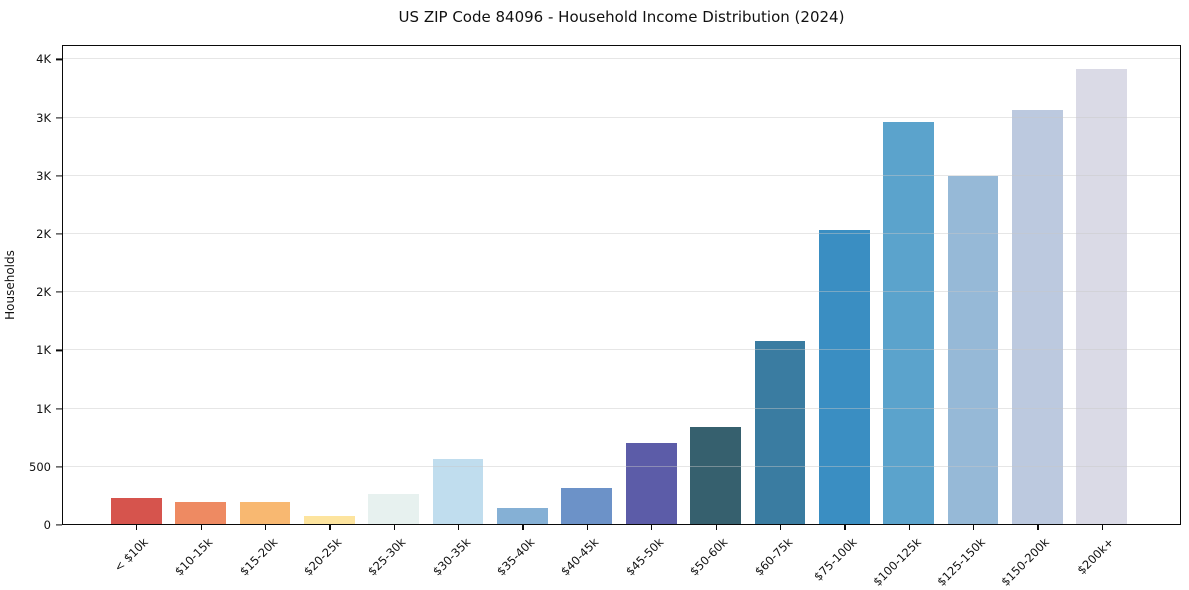 The width and height of the screenshot is (1189, 590). What do you see at coordinates (451, 557) in the screenshot?
I see `x-tick-label: $30-35k` at bounding box center [451, 557].